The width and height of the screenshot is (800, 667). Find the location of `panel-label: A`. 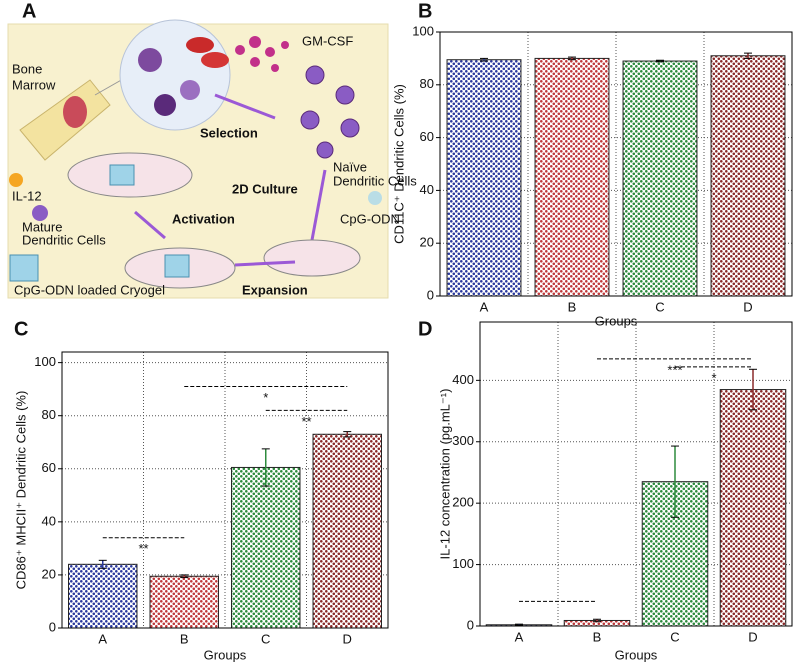

panel-label: A is located at coordinates (29, 11).